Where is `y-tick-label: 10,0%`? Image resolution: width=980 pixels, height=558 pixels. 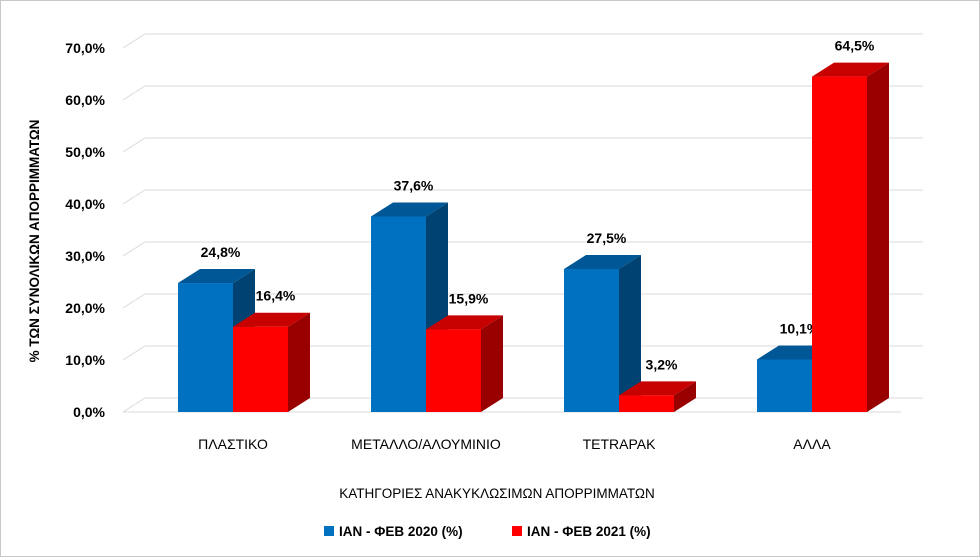
y-tick-label: 10,0% is located at coordinates (85, 360).